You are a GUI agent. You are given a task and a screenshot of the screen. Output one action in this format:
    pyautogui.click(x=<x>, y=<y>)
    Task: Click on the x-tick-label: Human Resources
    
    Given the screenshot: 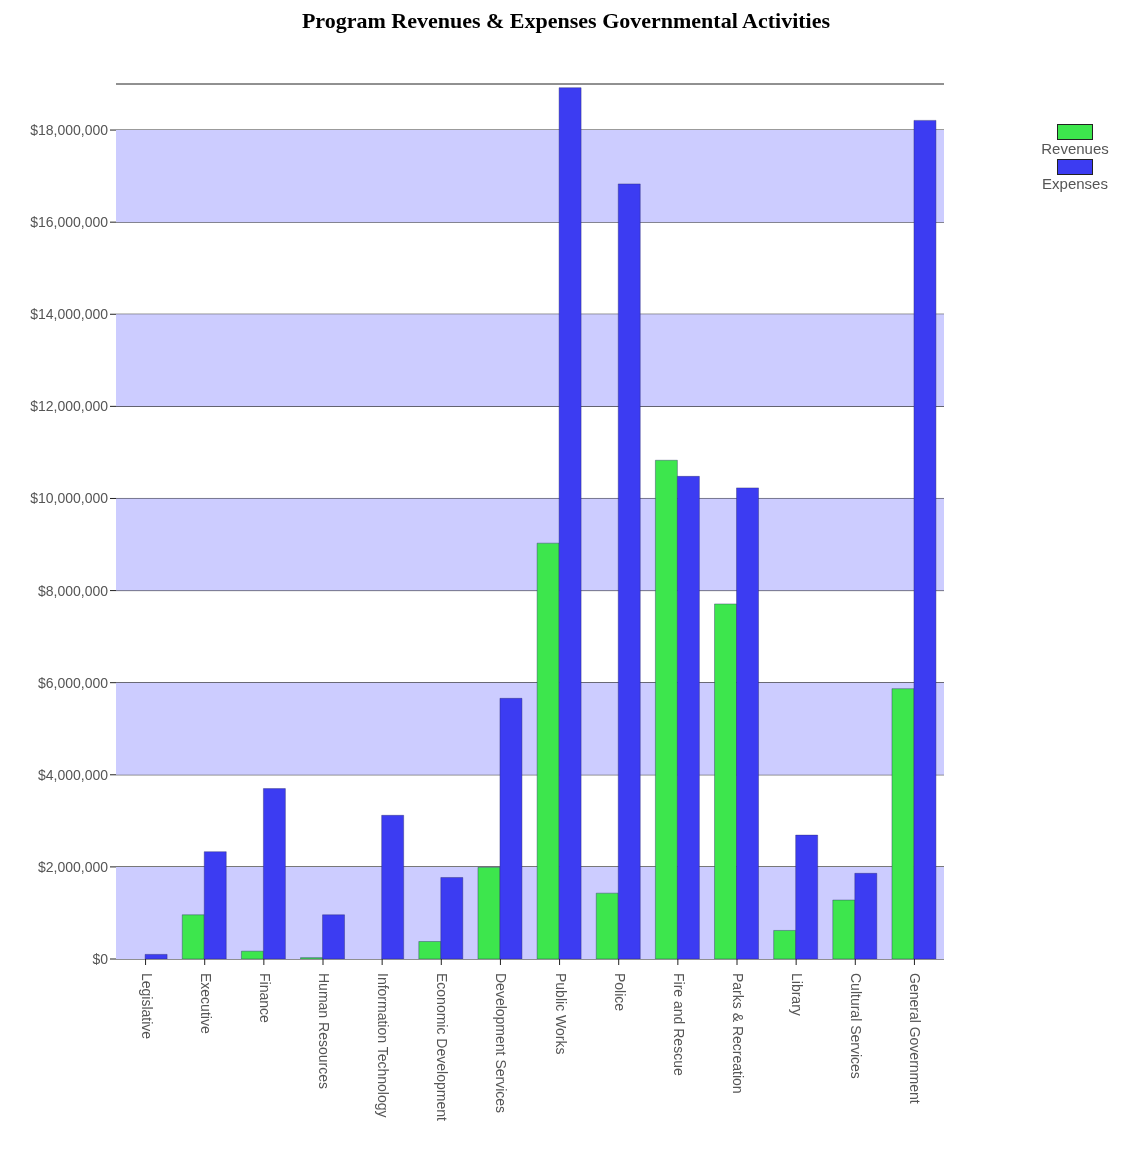 What is the action you would take?
    pyautogui.click(x=324, y=1031)
    